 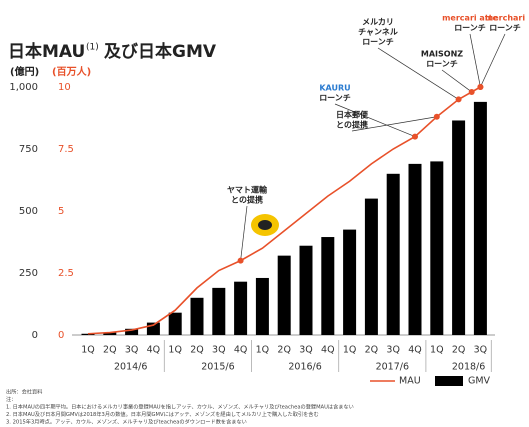 What do you see at coordinates (28, 273) in the screenshot?
I see `y-tick-label: 250` at bounding box center [28, 273].